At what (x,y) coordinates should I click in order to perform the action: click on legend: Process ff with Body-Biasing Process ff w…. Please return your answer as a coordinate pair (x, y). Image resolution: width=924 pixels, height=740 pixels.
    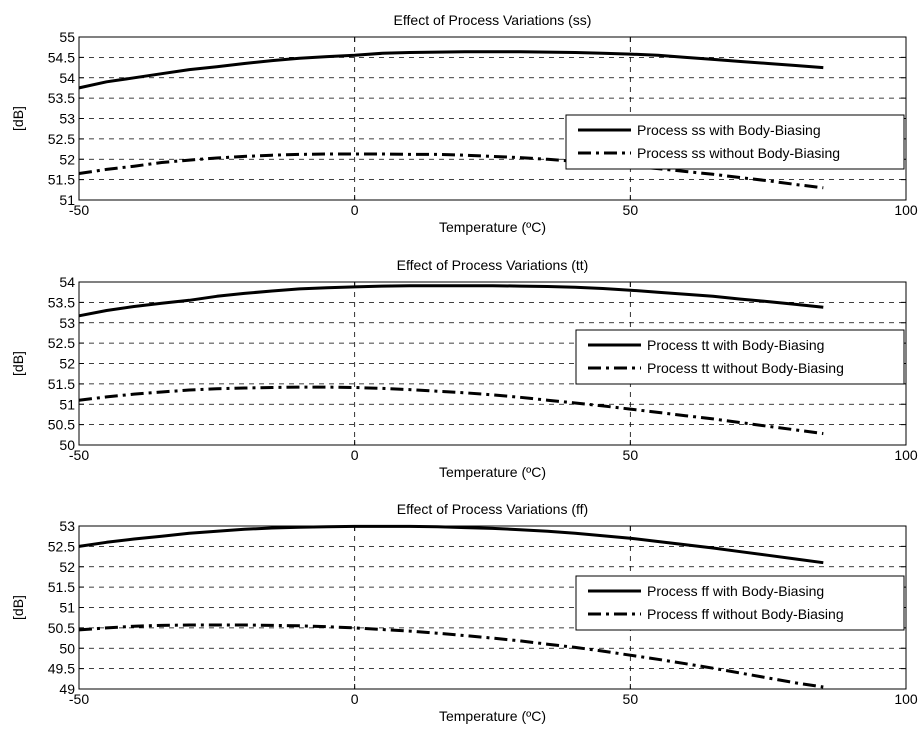
    Looking at the image, I should click on (740, 603).